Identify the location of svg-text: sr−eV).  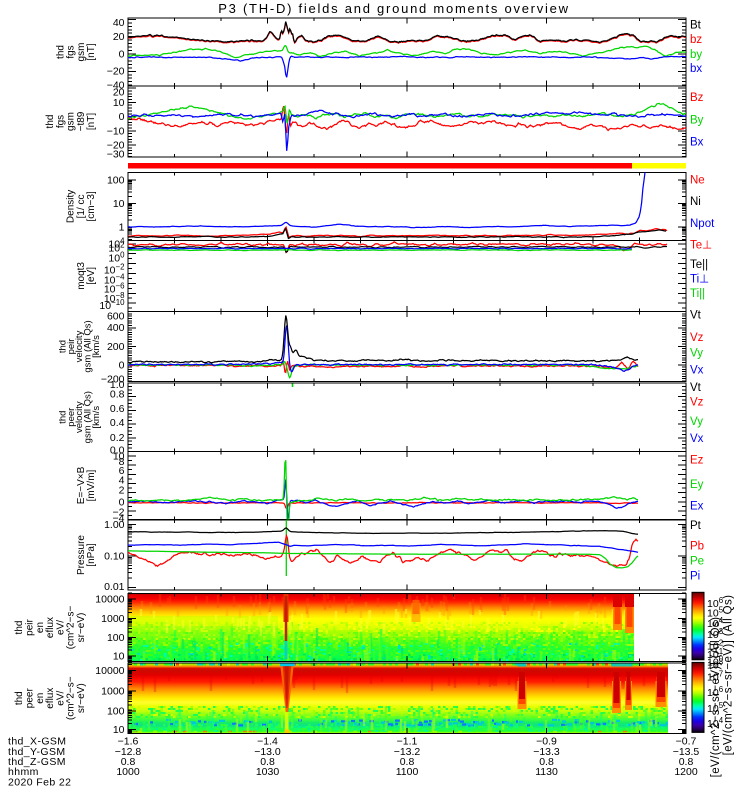
(81, 698).